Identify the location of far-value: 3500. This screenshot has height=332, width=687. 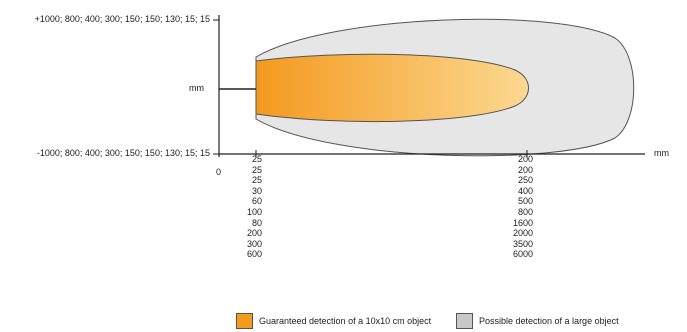
(522, 243).